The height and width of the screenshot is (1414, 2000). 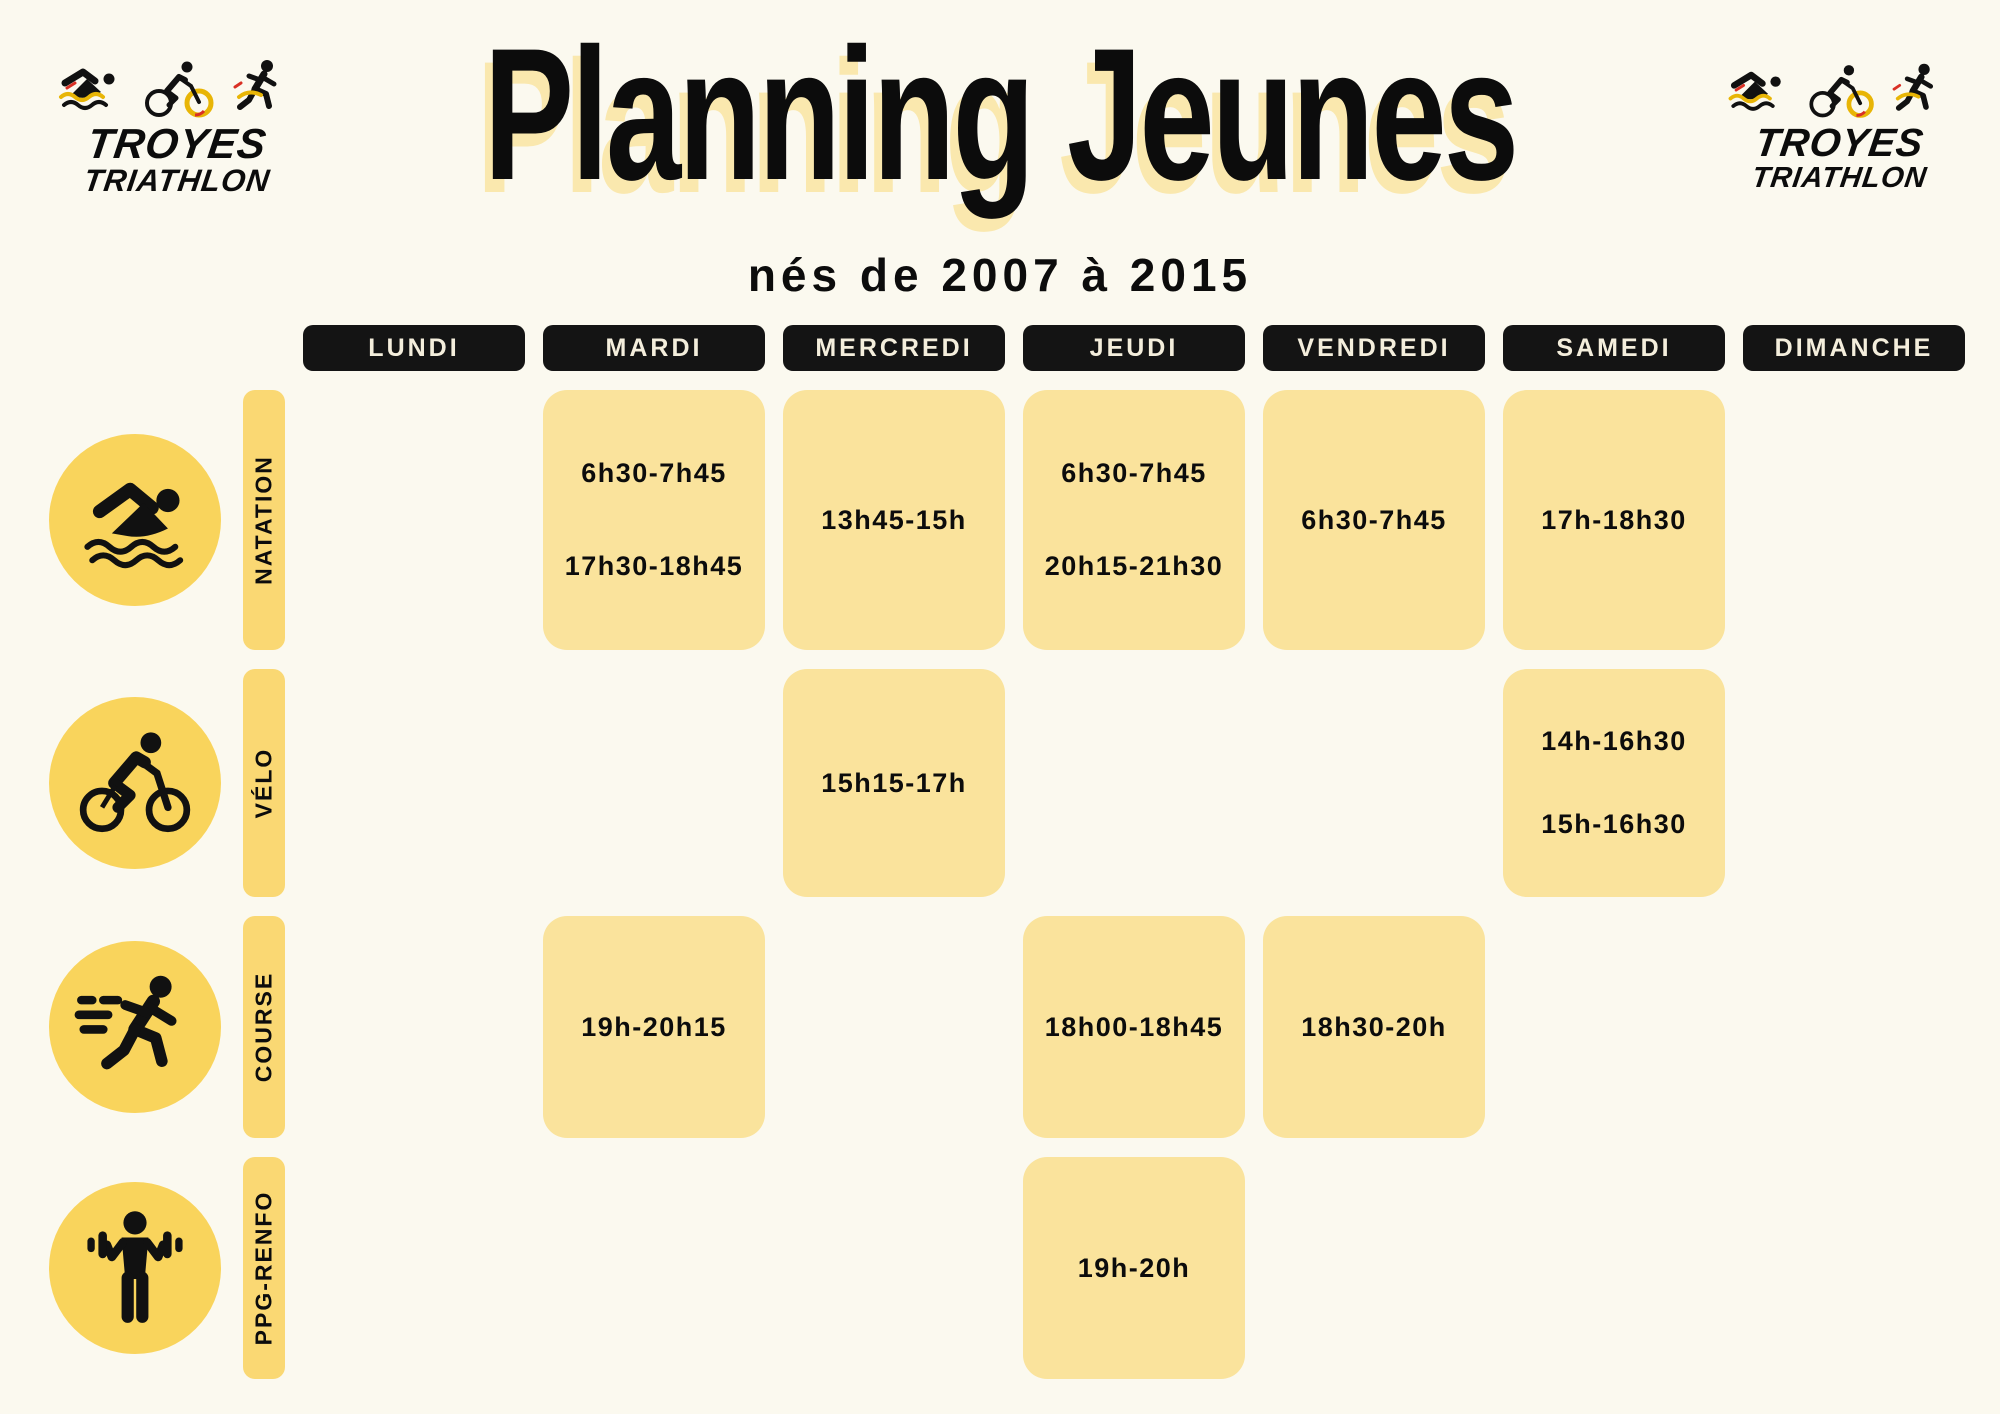 I want to click on empty-cell-natation-dimanche, so click(x=1854, y=520).